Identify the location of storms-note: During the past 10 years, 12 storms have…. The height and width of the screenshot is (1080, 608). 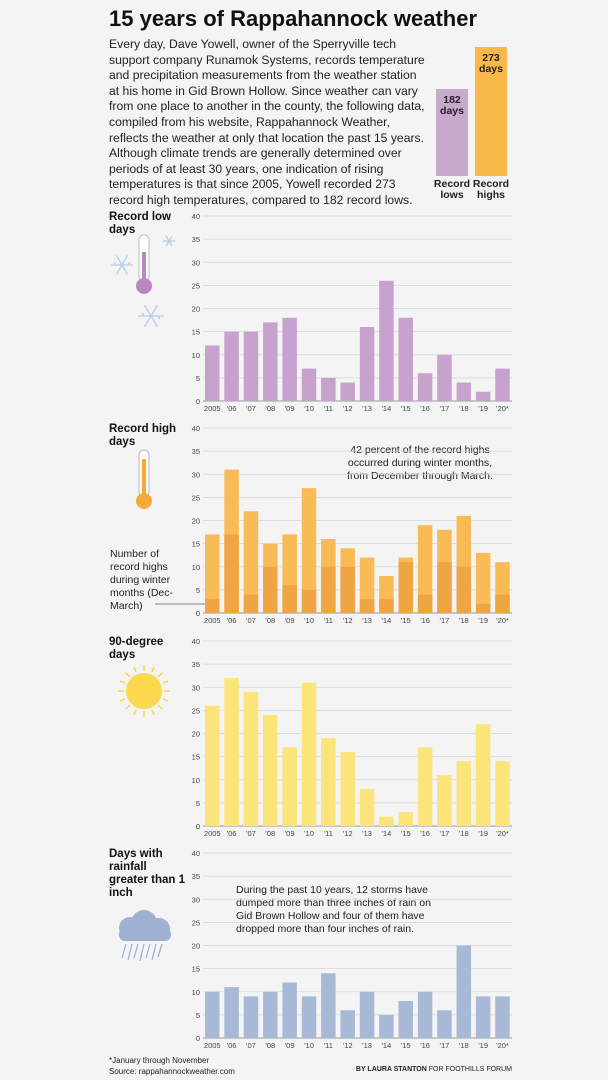
(333, 909).